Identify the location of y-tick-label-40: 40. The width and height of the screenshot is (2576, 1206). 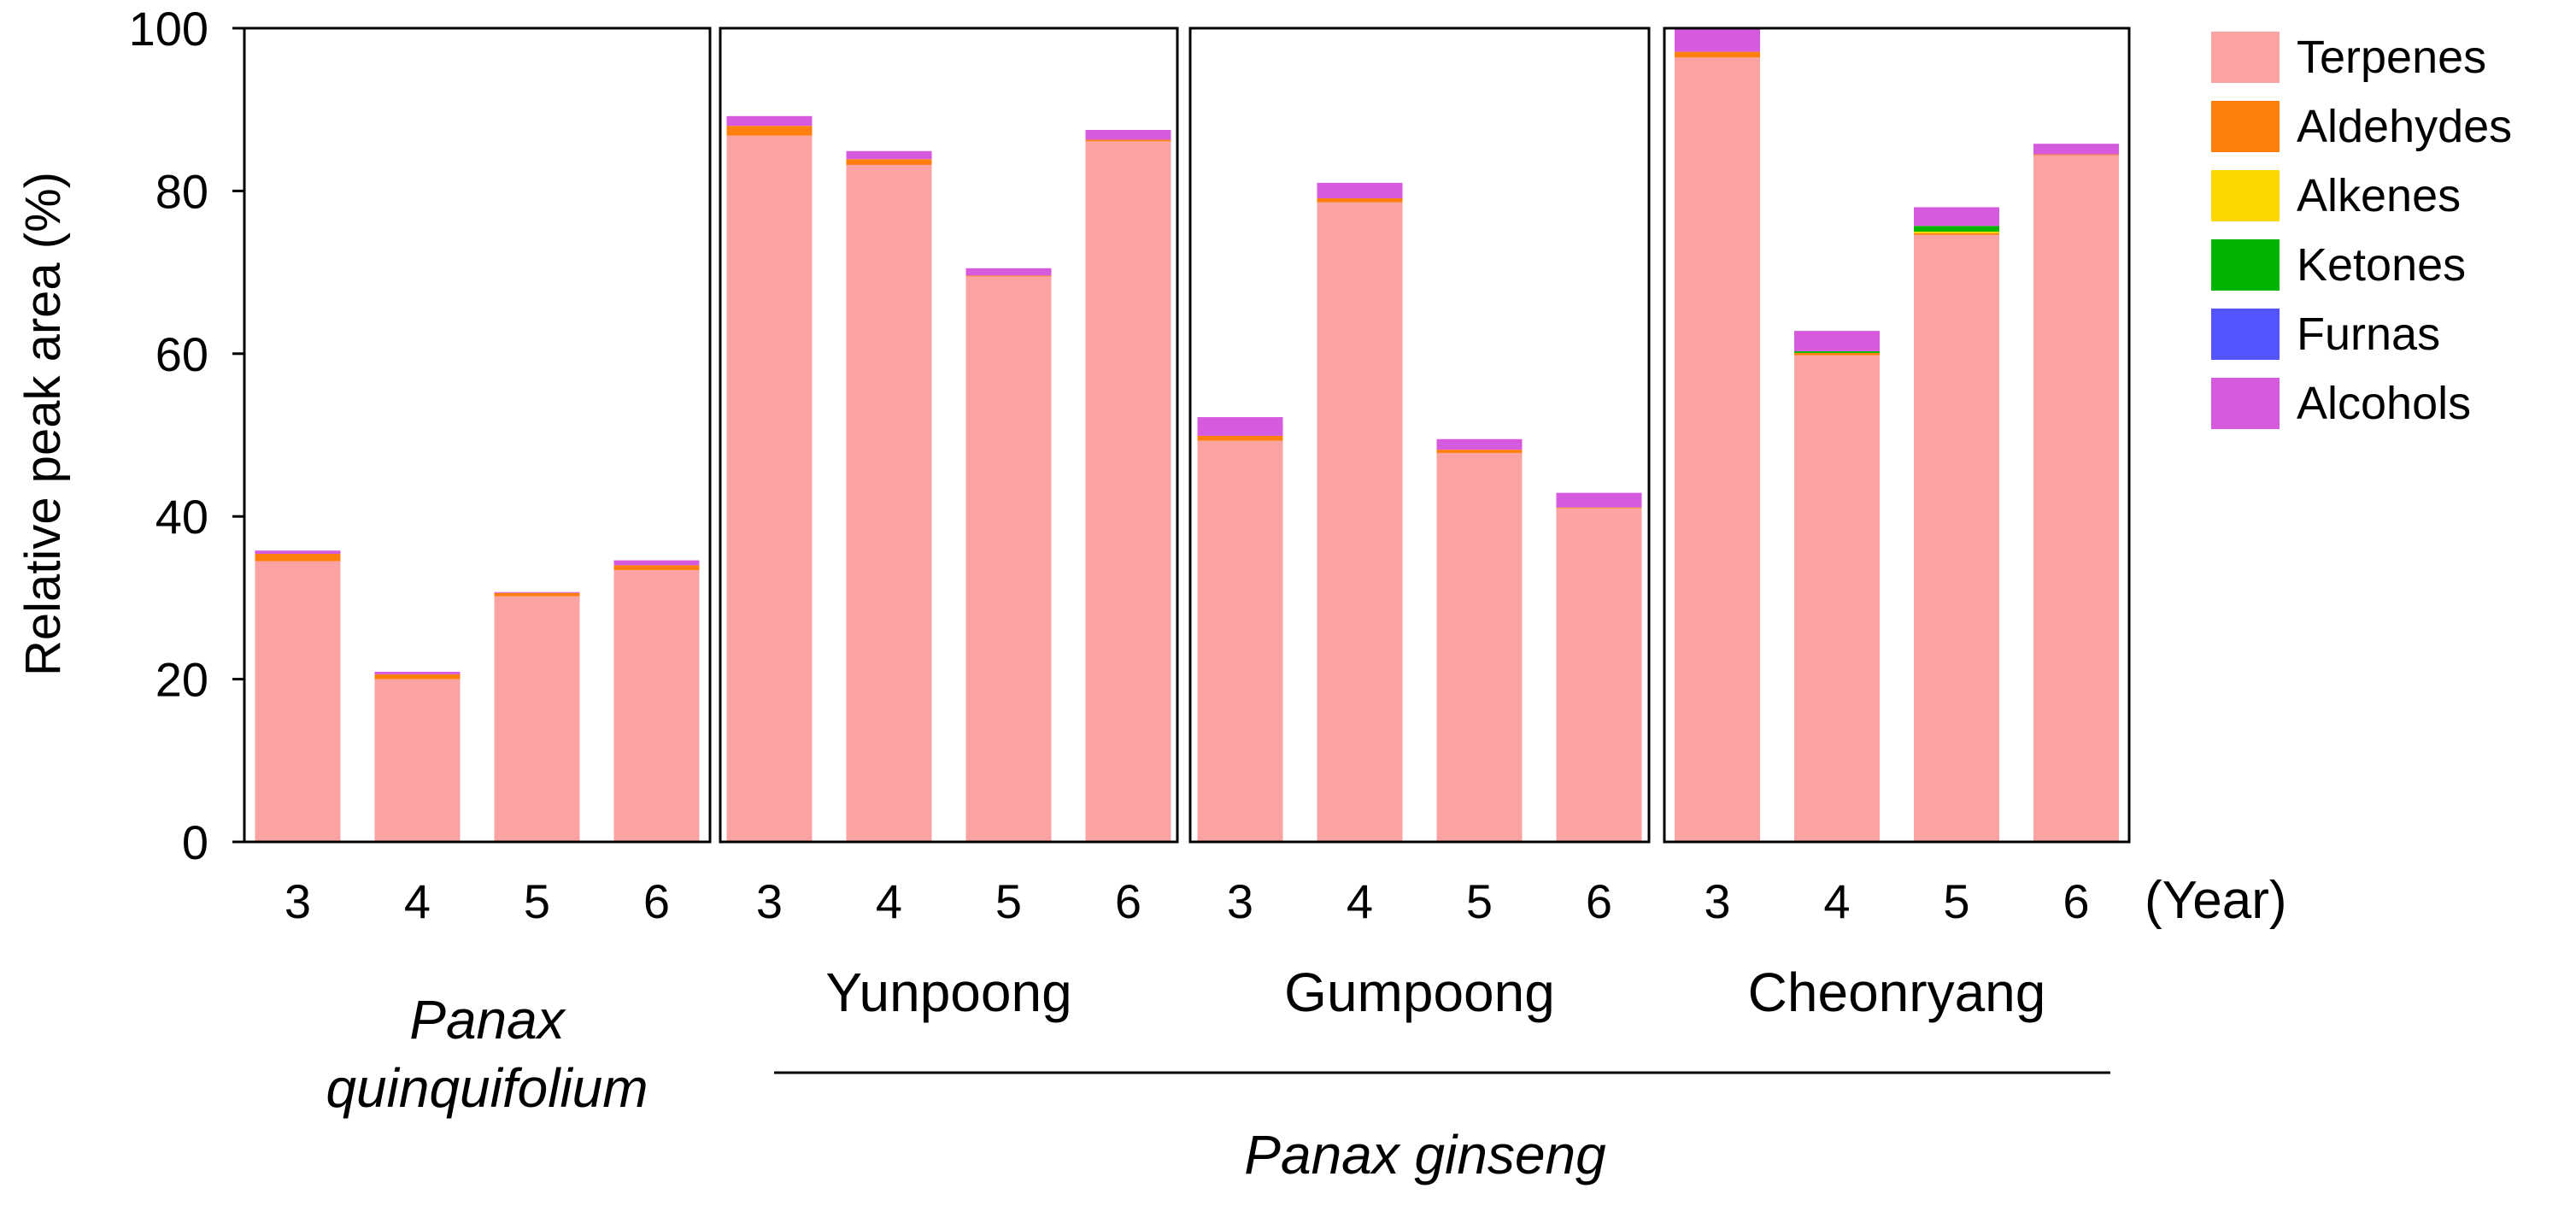
(181, 517).